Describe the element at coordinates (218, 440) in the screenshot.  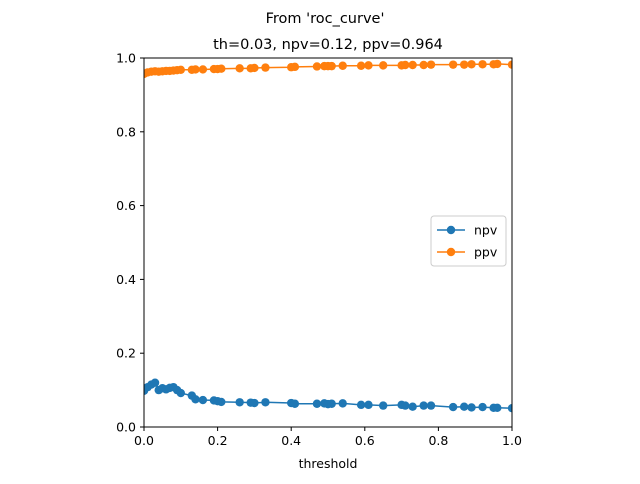
I see `x-tick-label: 0.2` at that location.